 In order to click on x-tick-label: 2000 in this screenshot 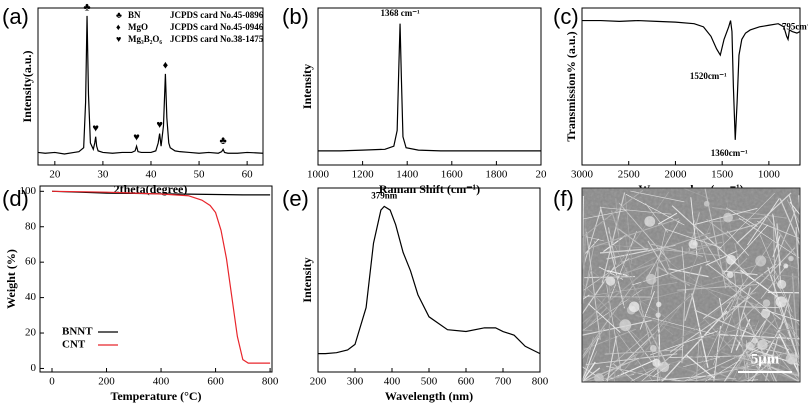, I will do `click(675, 175)`.